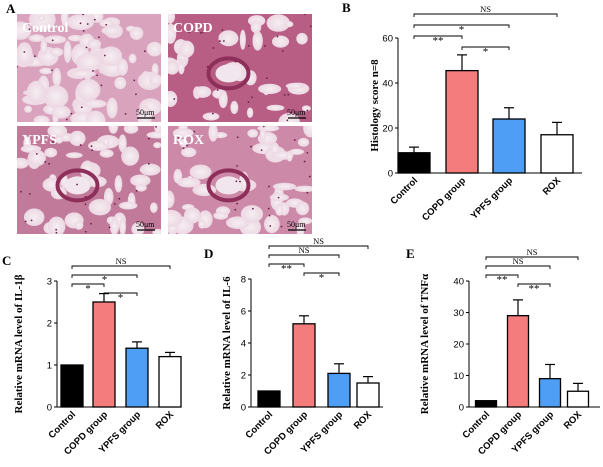  What do you see at coordinates (6, 260) in the screenshot?
I see `panel-letter: C` at bounding box center [6, 260].